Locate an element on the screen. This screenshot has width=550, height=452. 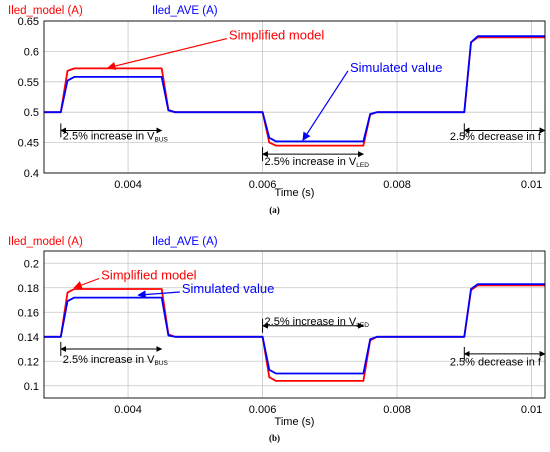
y-tick-label: 0.18 is located at coordinates (28, 289).